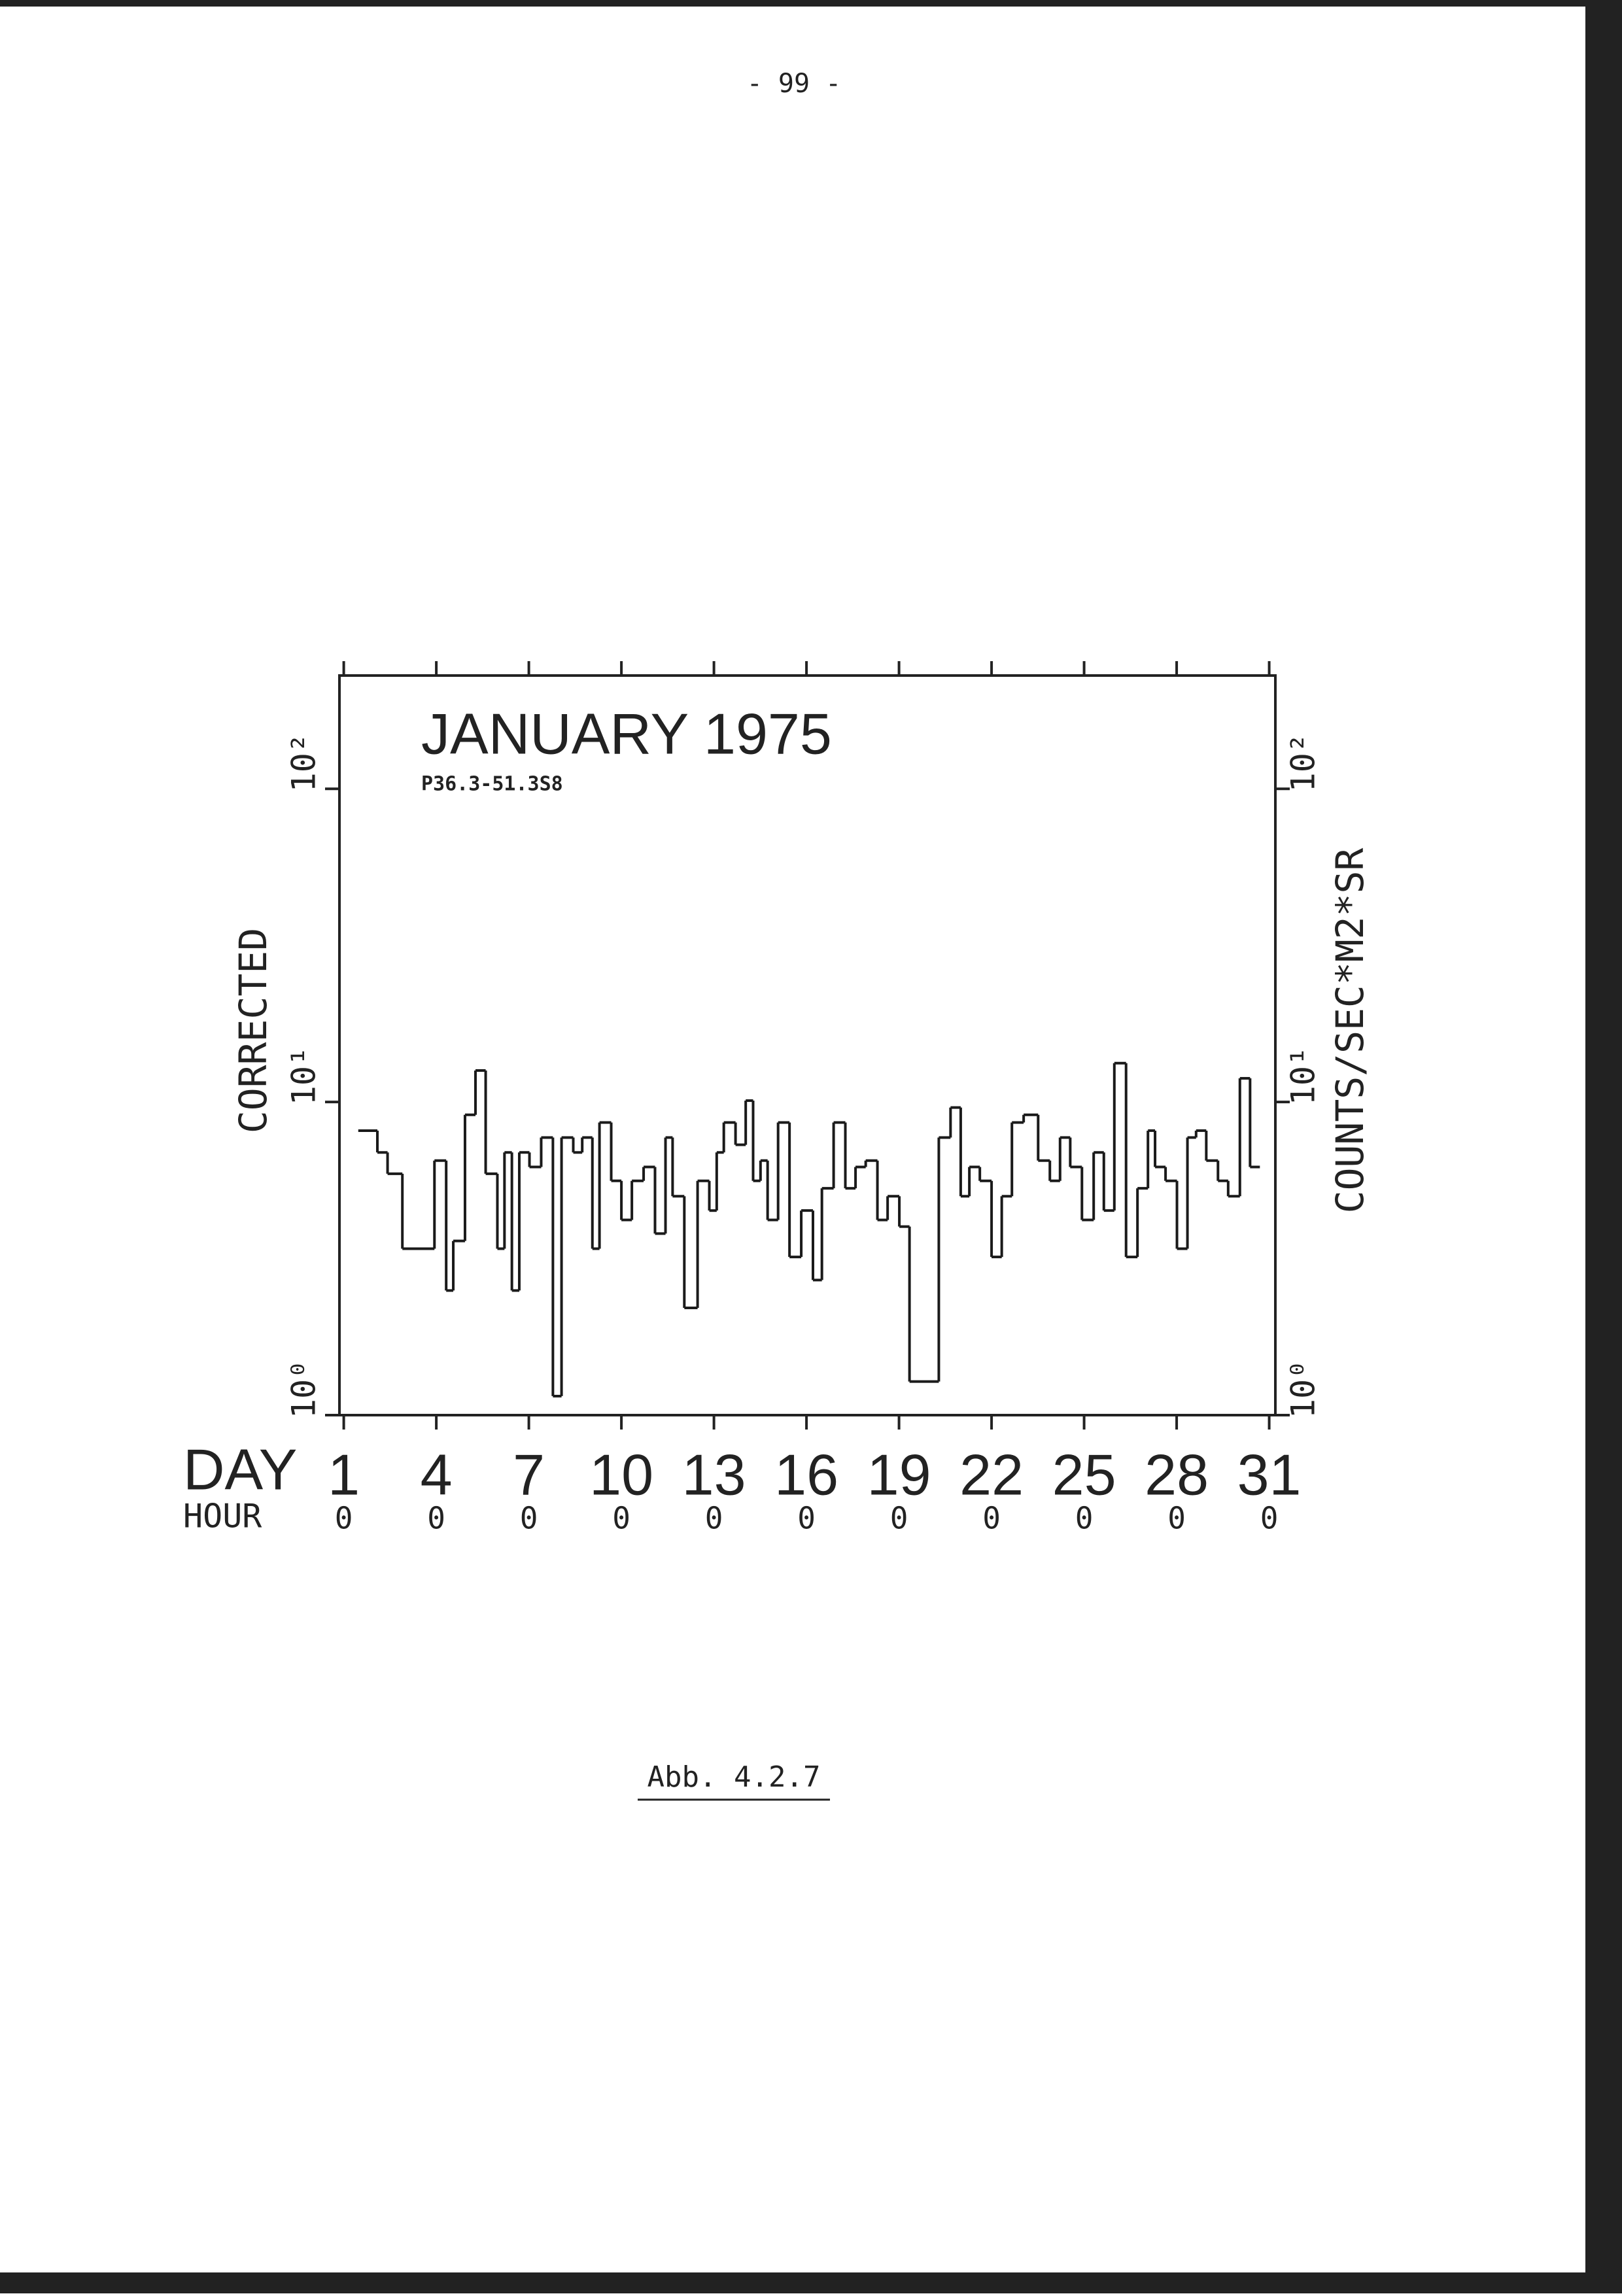 The height and width of the screenshot is (2296, 1622). What do you see at coordinates (714, 1474) in the screenshot?
I see `x-tick-label: 13` at bounding box center [714, 1474].